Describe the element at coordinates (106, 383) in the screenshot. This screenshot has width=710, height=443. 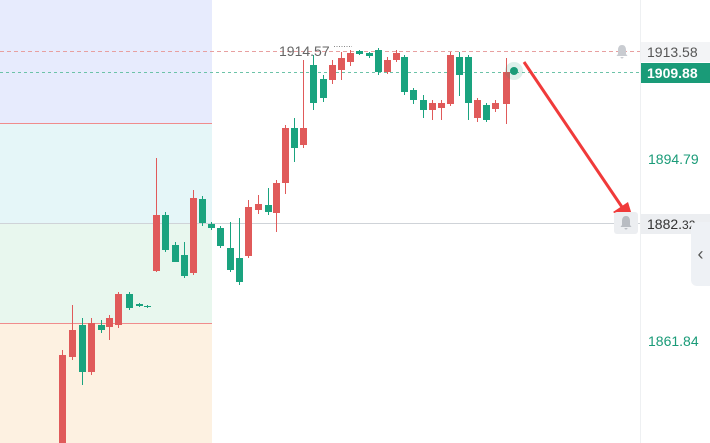
I see `zone-bottom` at that location.